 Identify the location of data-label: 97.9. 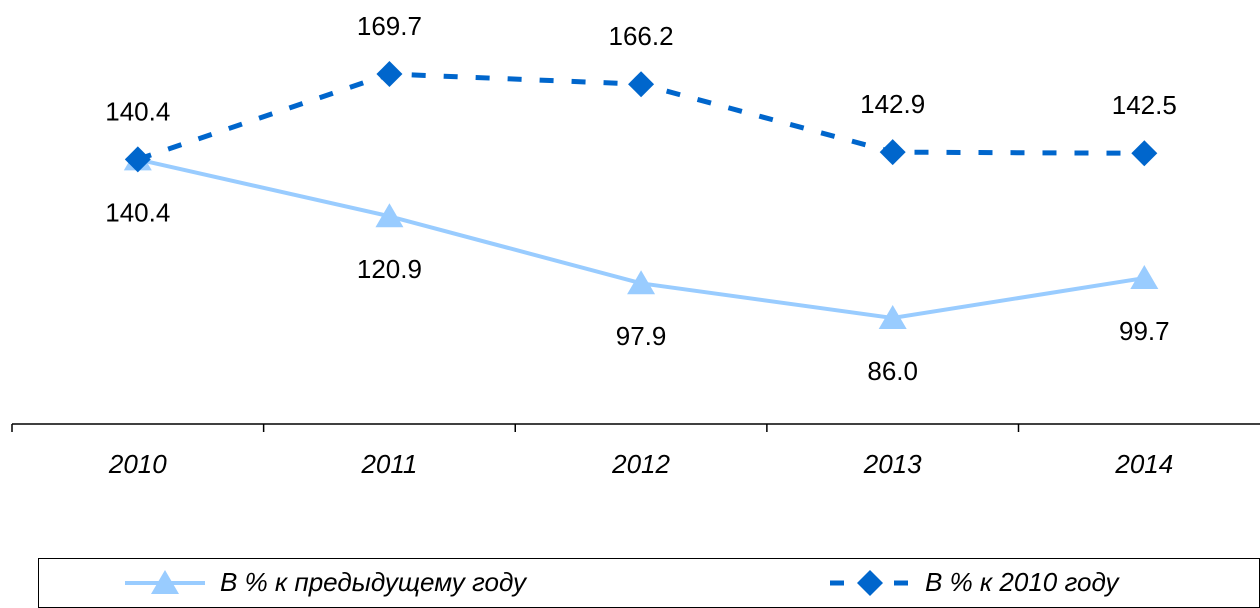
(641, 336).